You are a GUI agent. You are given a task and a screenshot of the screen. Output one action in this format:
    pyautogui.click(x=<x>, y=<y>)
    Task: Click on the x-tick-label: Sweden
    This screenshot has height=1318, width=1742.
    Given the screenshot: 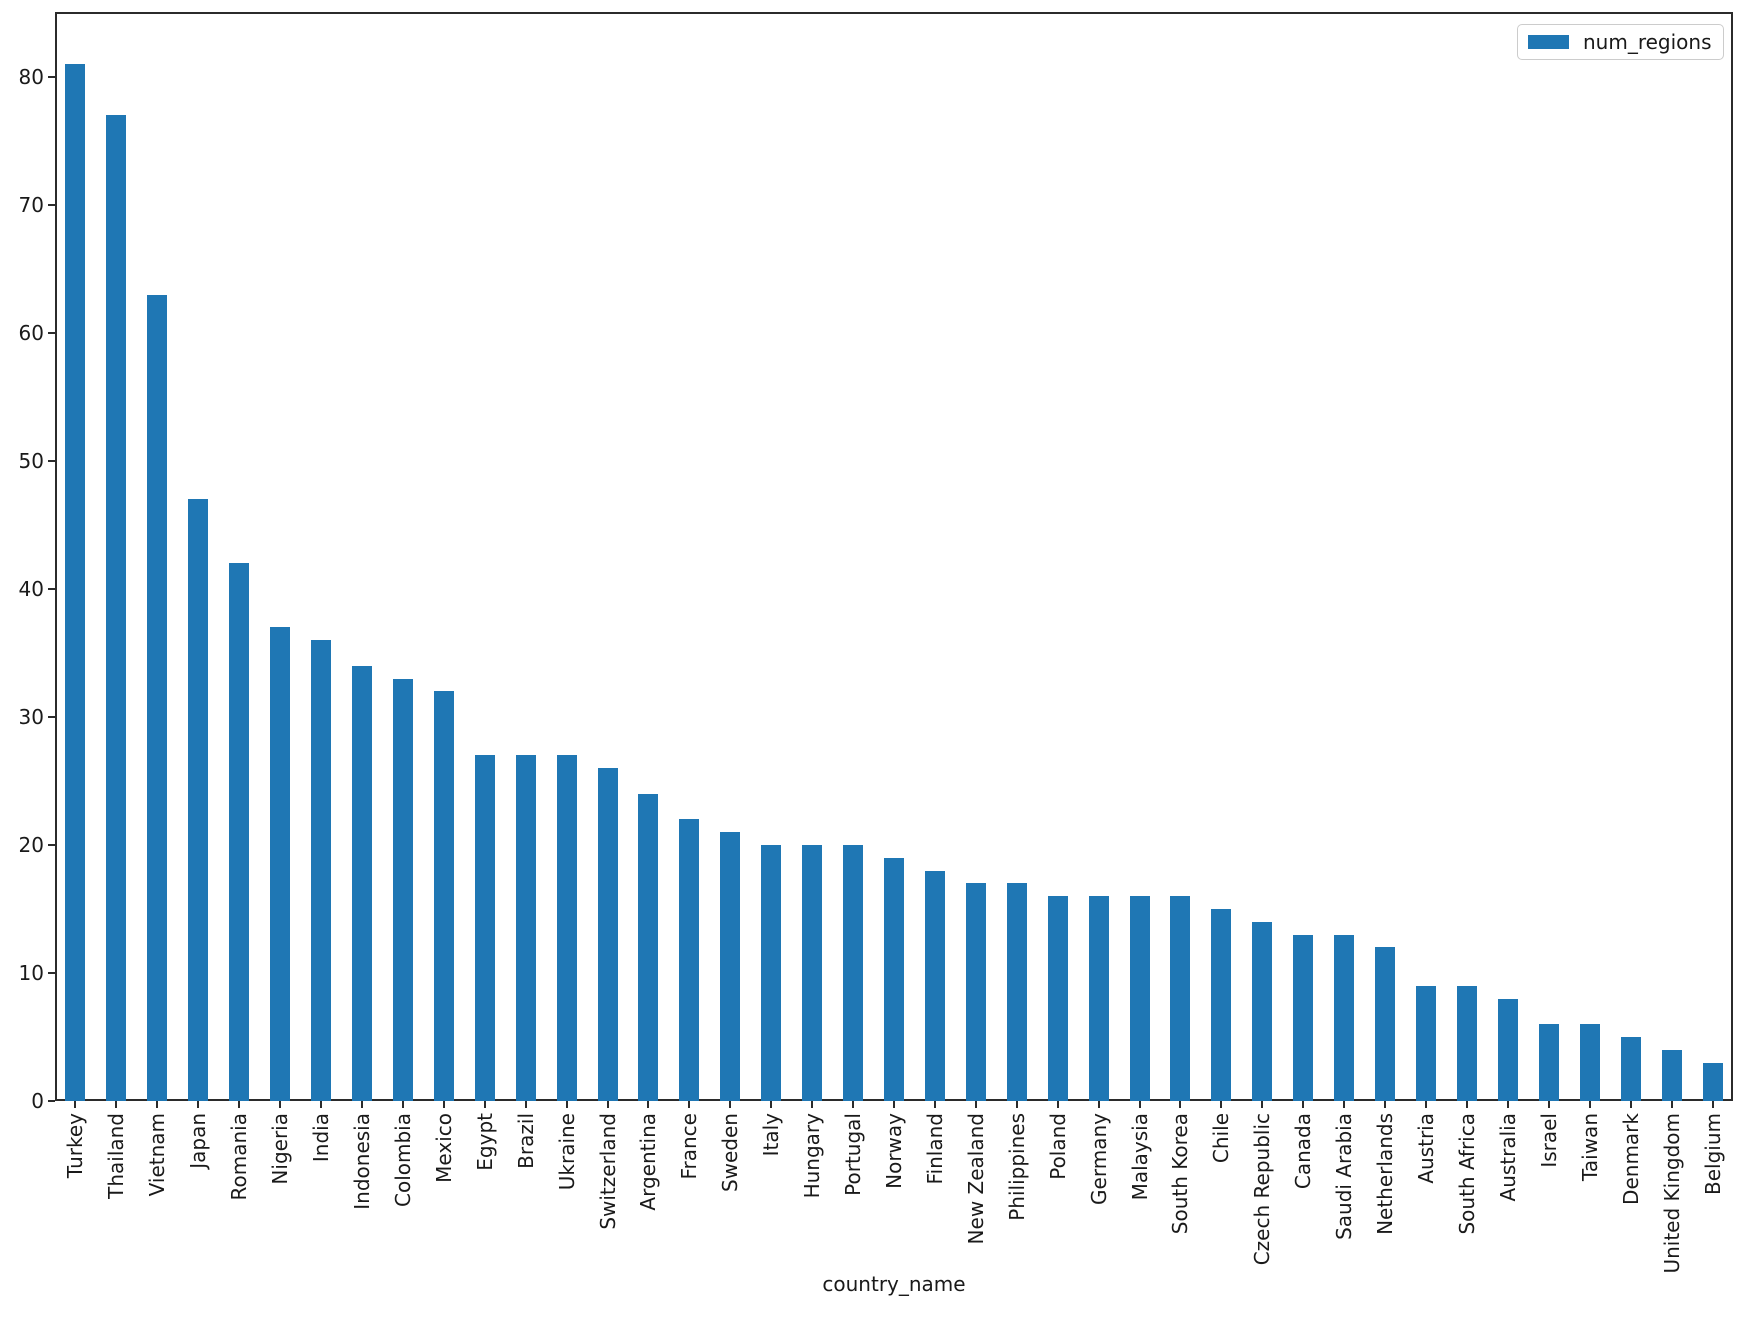 What is the action you would take?
    pyautogui.click(x=730, y=1153)
    